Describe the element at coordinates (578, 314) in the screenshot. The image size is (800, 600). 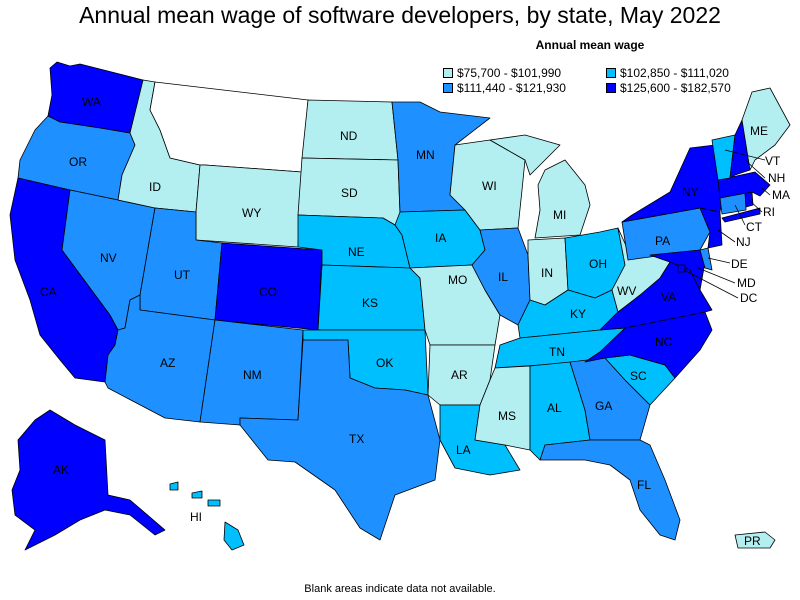
I see `label-ky: KY` at that location.